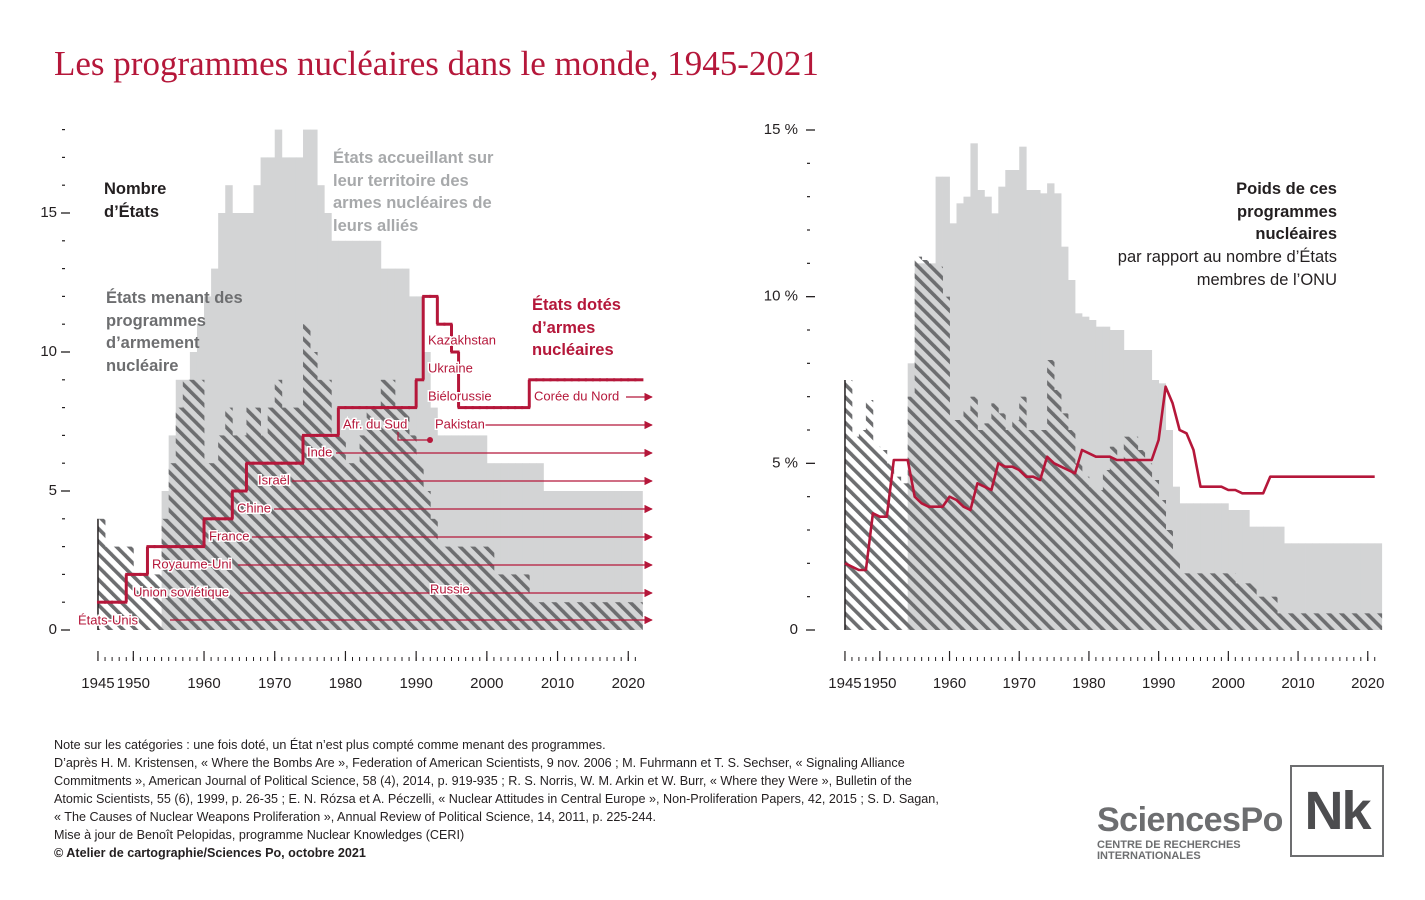 The image size is (1425, 900). I want to click on x-tick-label: 1970, so click(1019, 683).